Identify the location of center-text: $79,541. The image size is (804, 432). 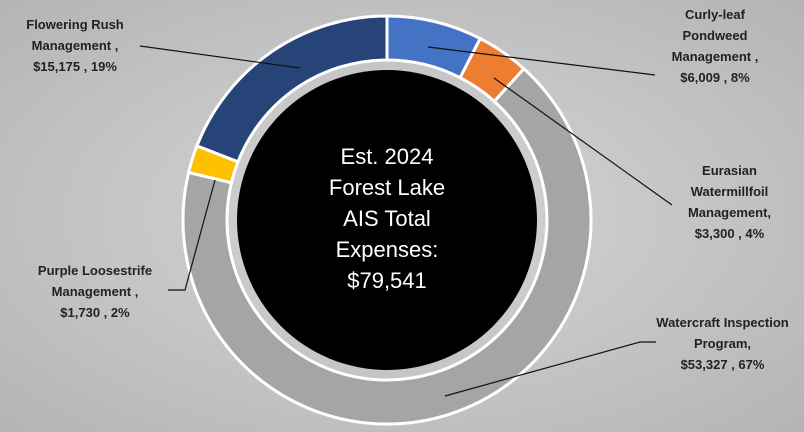
(387, 280).